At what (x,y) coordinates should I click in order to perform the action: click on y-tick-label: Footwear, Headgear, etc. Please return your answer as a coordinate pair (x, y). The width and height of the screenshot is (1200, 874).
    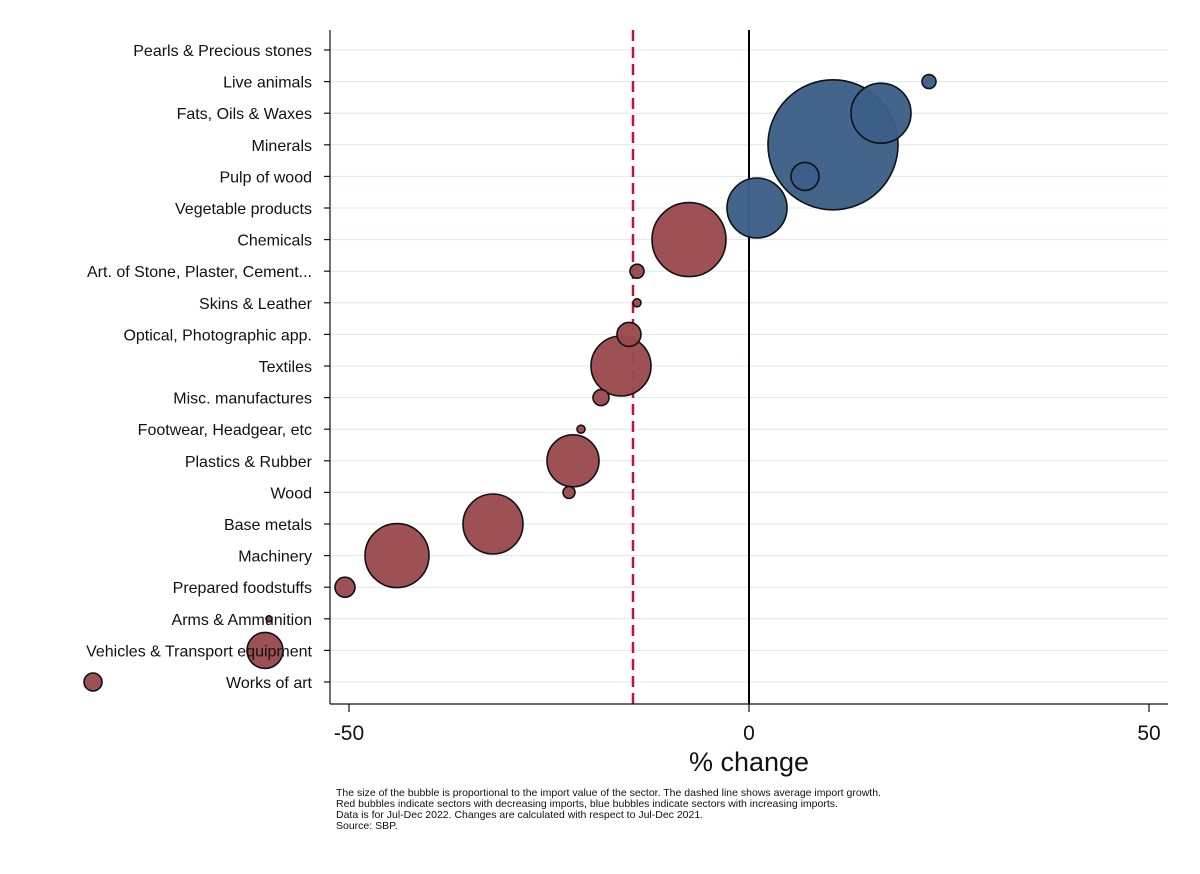
    Looking at the image, I should click on (225, 430).